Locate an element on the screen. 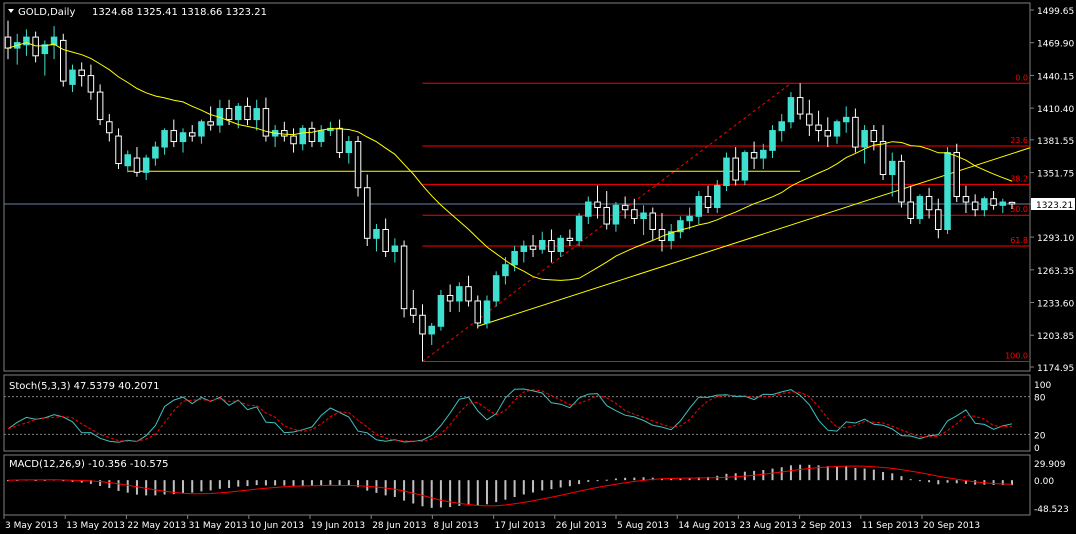 Image resolution: width=1076 pixels, height=534 pixels. fib-level-label: 23.6 is located at coordinates (1019, 140).